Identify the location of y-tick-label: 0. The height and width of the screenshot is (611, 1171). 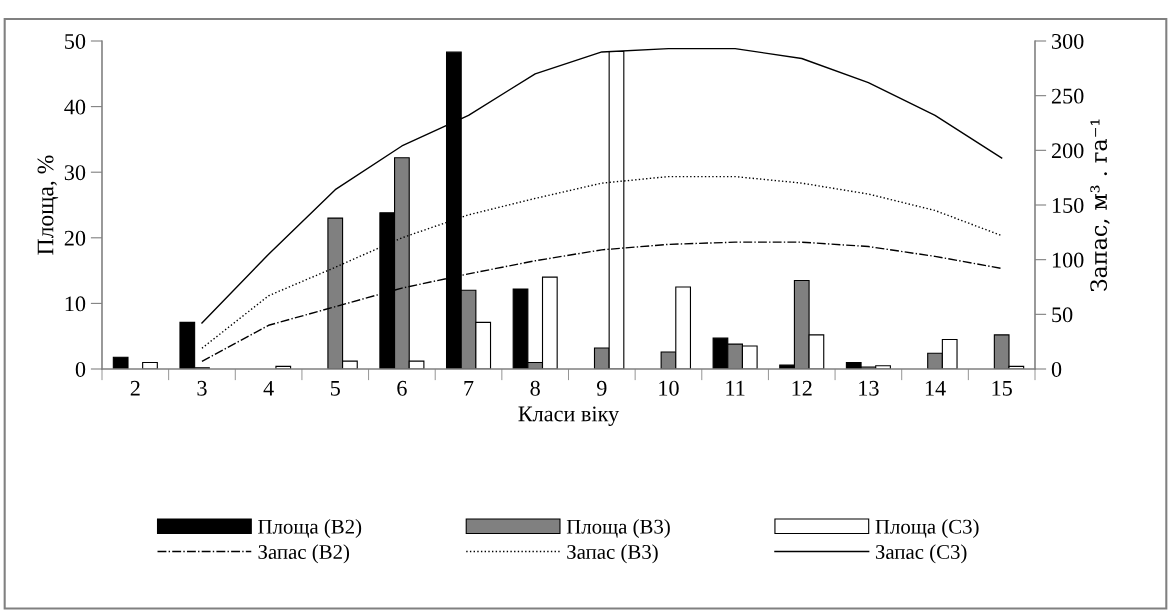
(80, 369).